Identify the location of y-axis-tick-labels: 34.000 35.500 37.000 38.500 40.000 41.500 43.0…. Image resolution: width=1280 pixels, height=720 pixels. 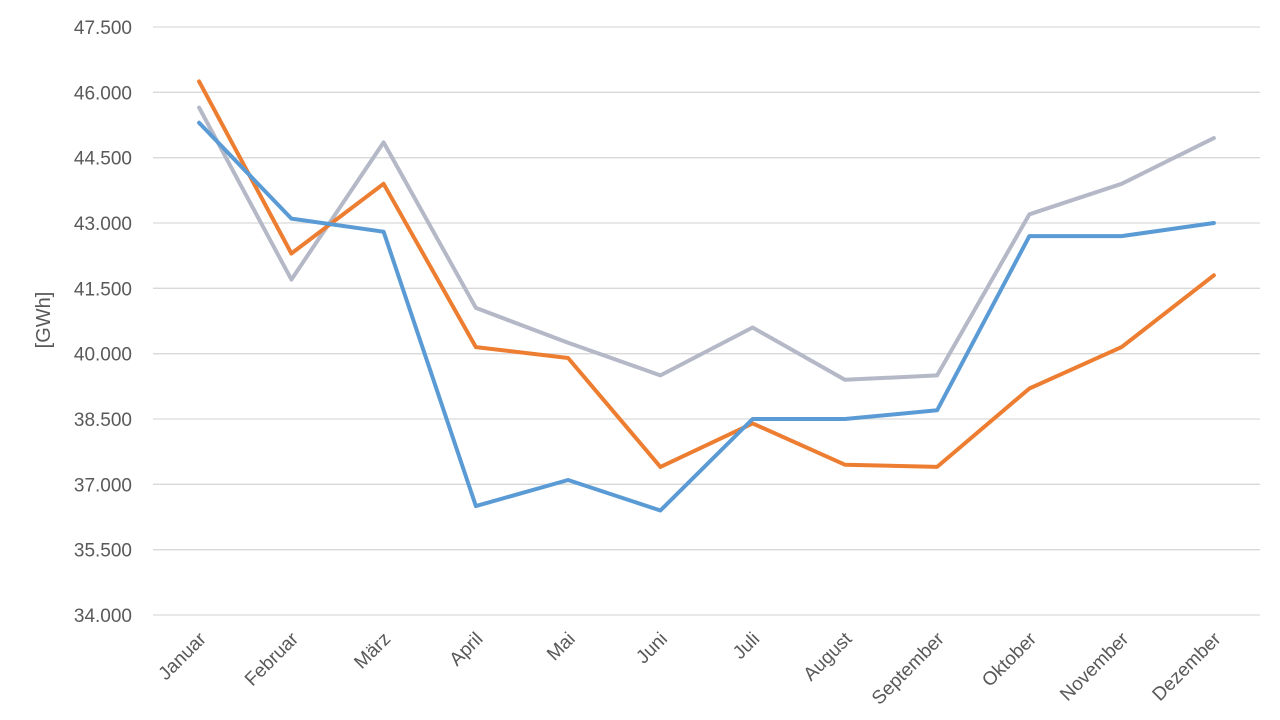
(103, 322).